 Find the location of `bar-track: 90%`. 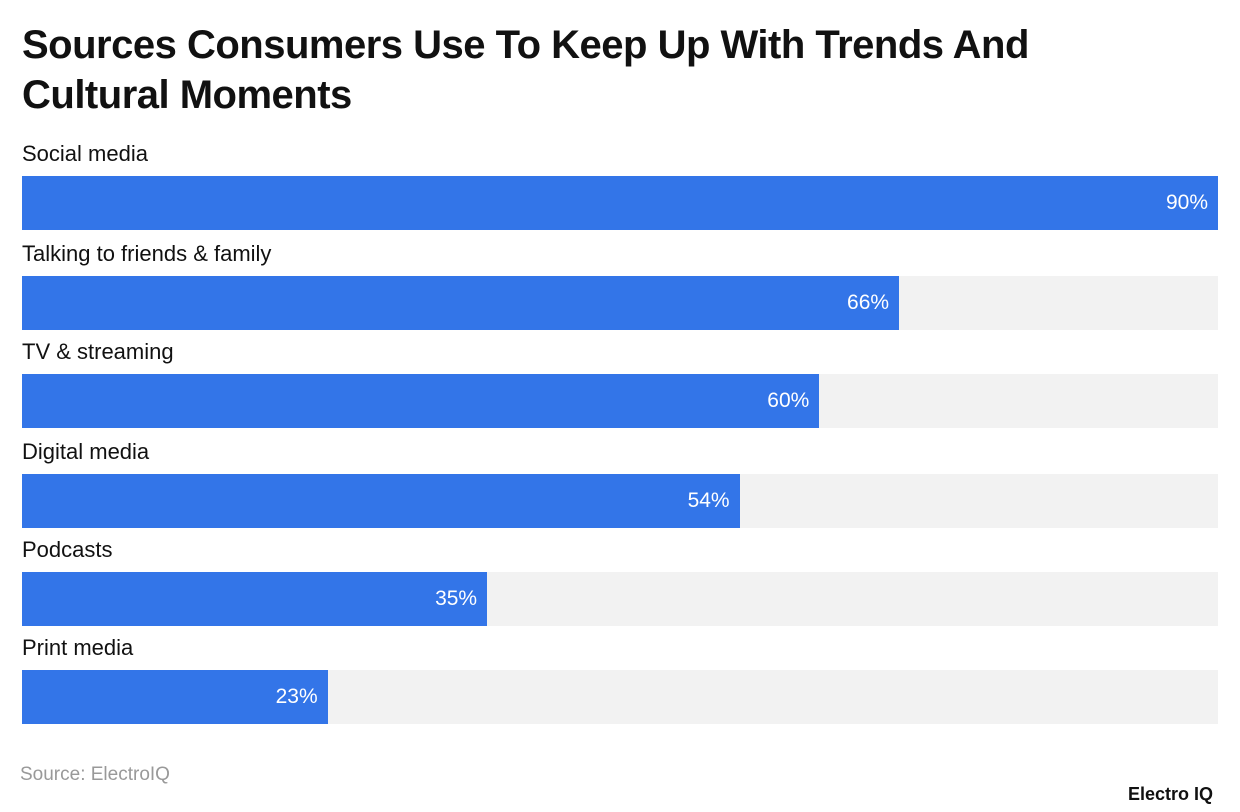

bar-track: 90% is located at coordinates (620, 203).